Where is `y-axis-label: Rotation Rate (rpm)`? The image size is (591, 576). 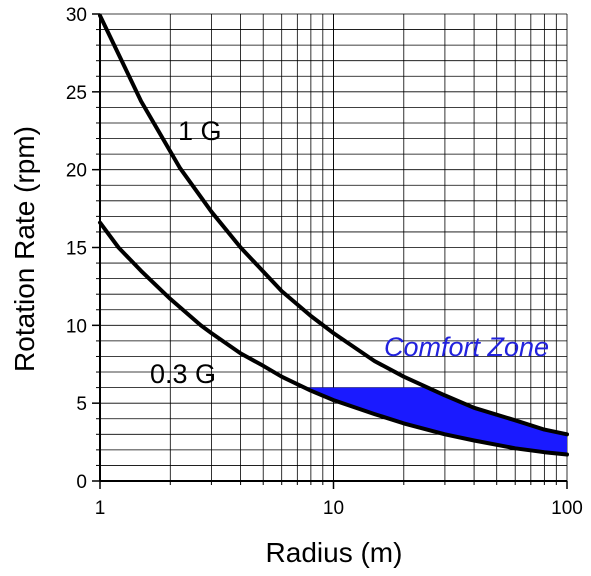 y-axis-label: Rotation Rate (rpm) is located at coordinates (24, 249).